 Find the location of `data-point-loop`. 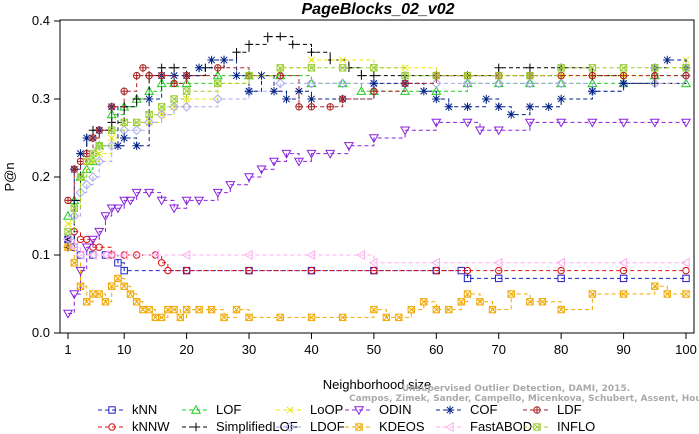

data-point-loop is located at coordinates (311, 60).